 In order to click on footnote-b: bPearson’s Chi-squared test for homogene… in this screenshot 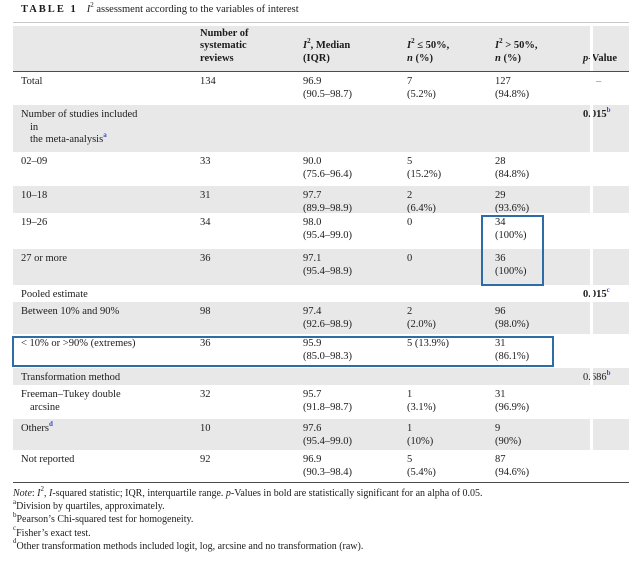, I will do `click(103, 518)`.